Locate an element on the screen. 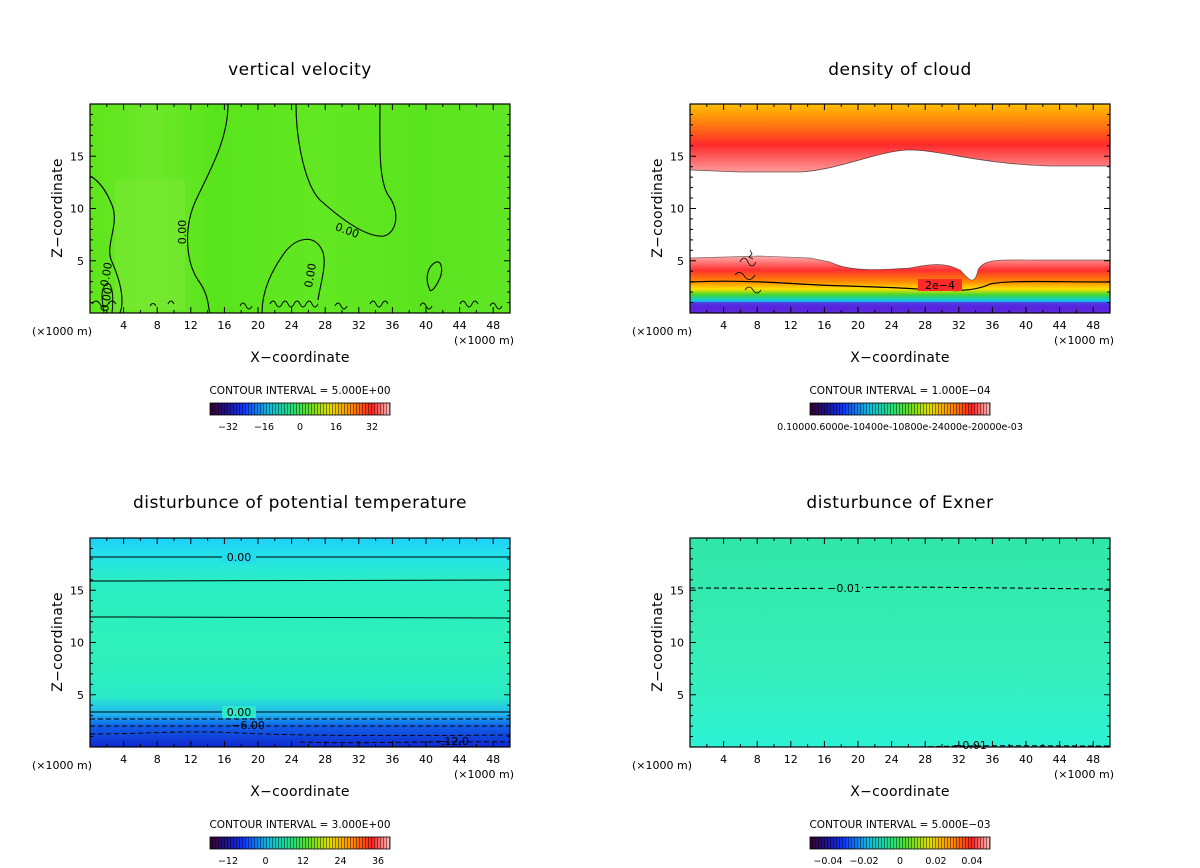  colorbar-tick-label: 36 is located at coordinates (378, 861).